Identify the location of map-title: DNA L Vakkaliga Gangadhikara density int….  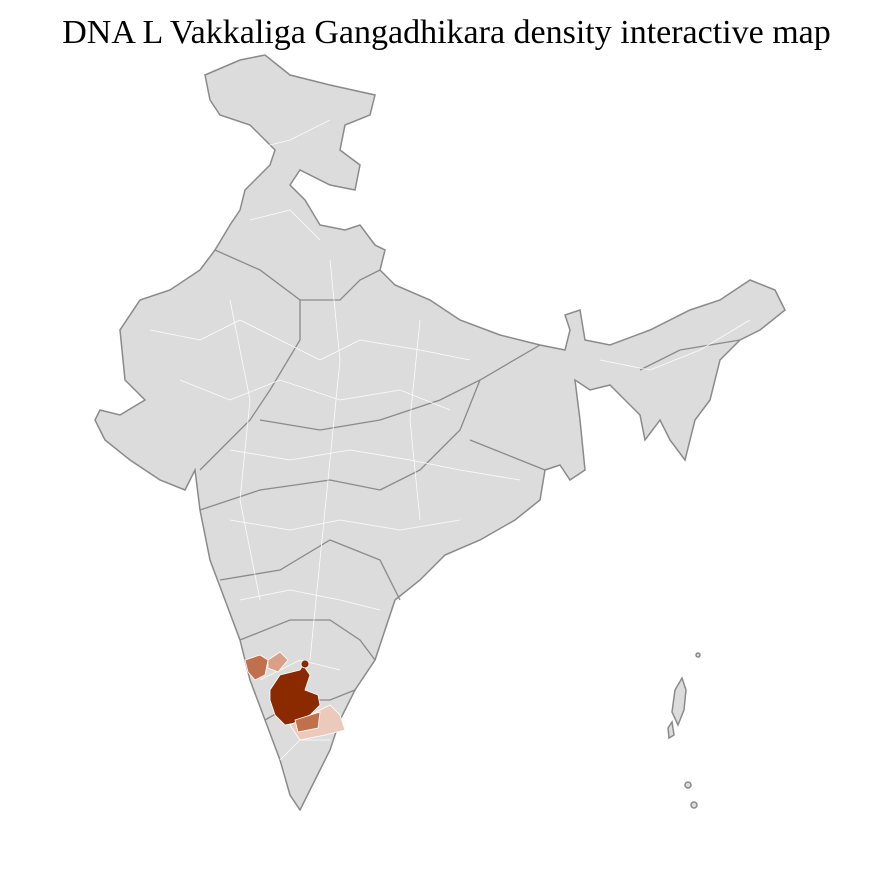
(446, 32).